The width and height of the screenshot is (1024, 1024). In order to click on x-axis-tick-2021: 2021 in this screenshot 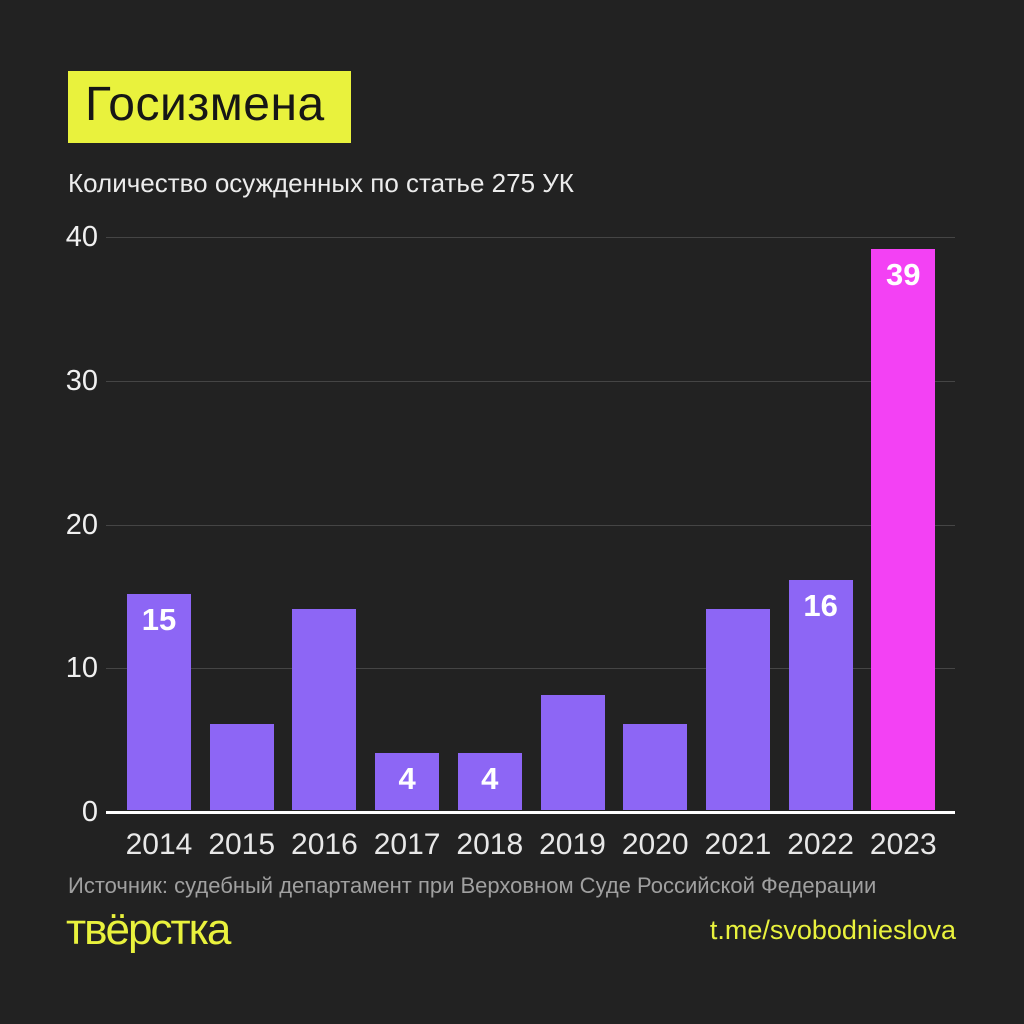, I will do `click(738, 844)`.